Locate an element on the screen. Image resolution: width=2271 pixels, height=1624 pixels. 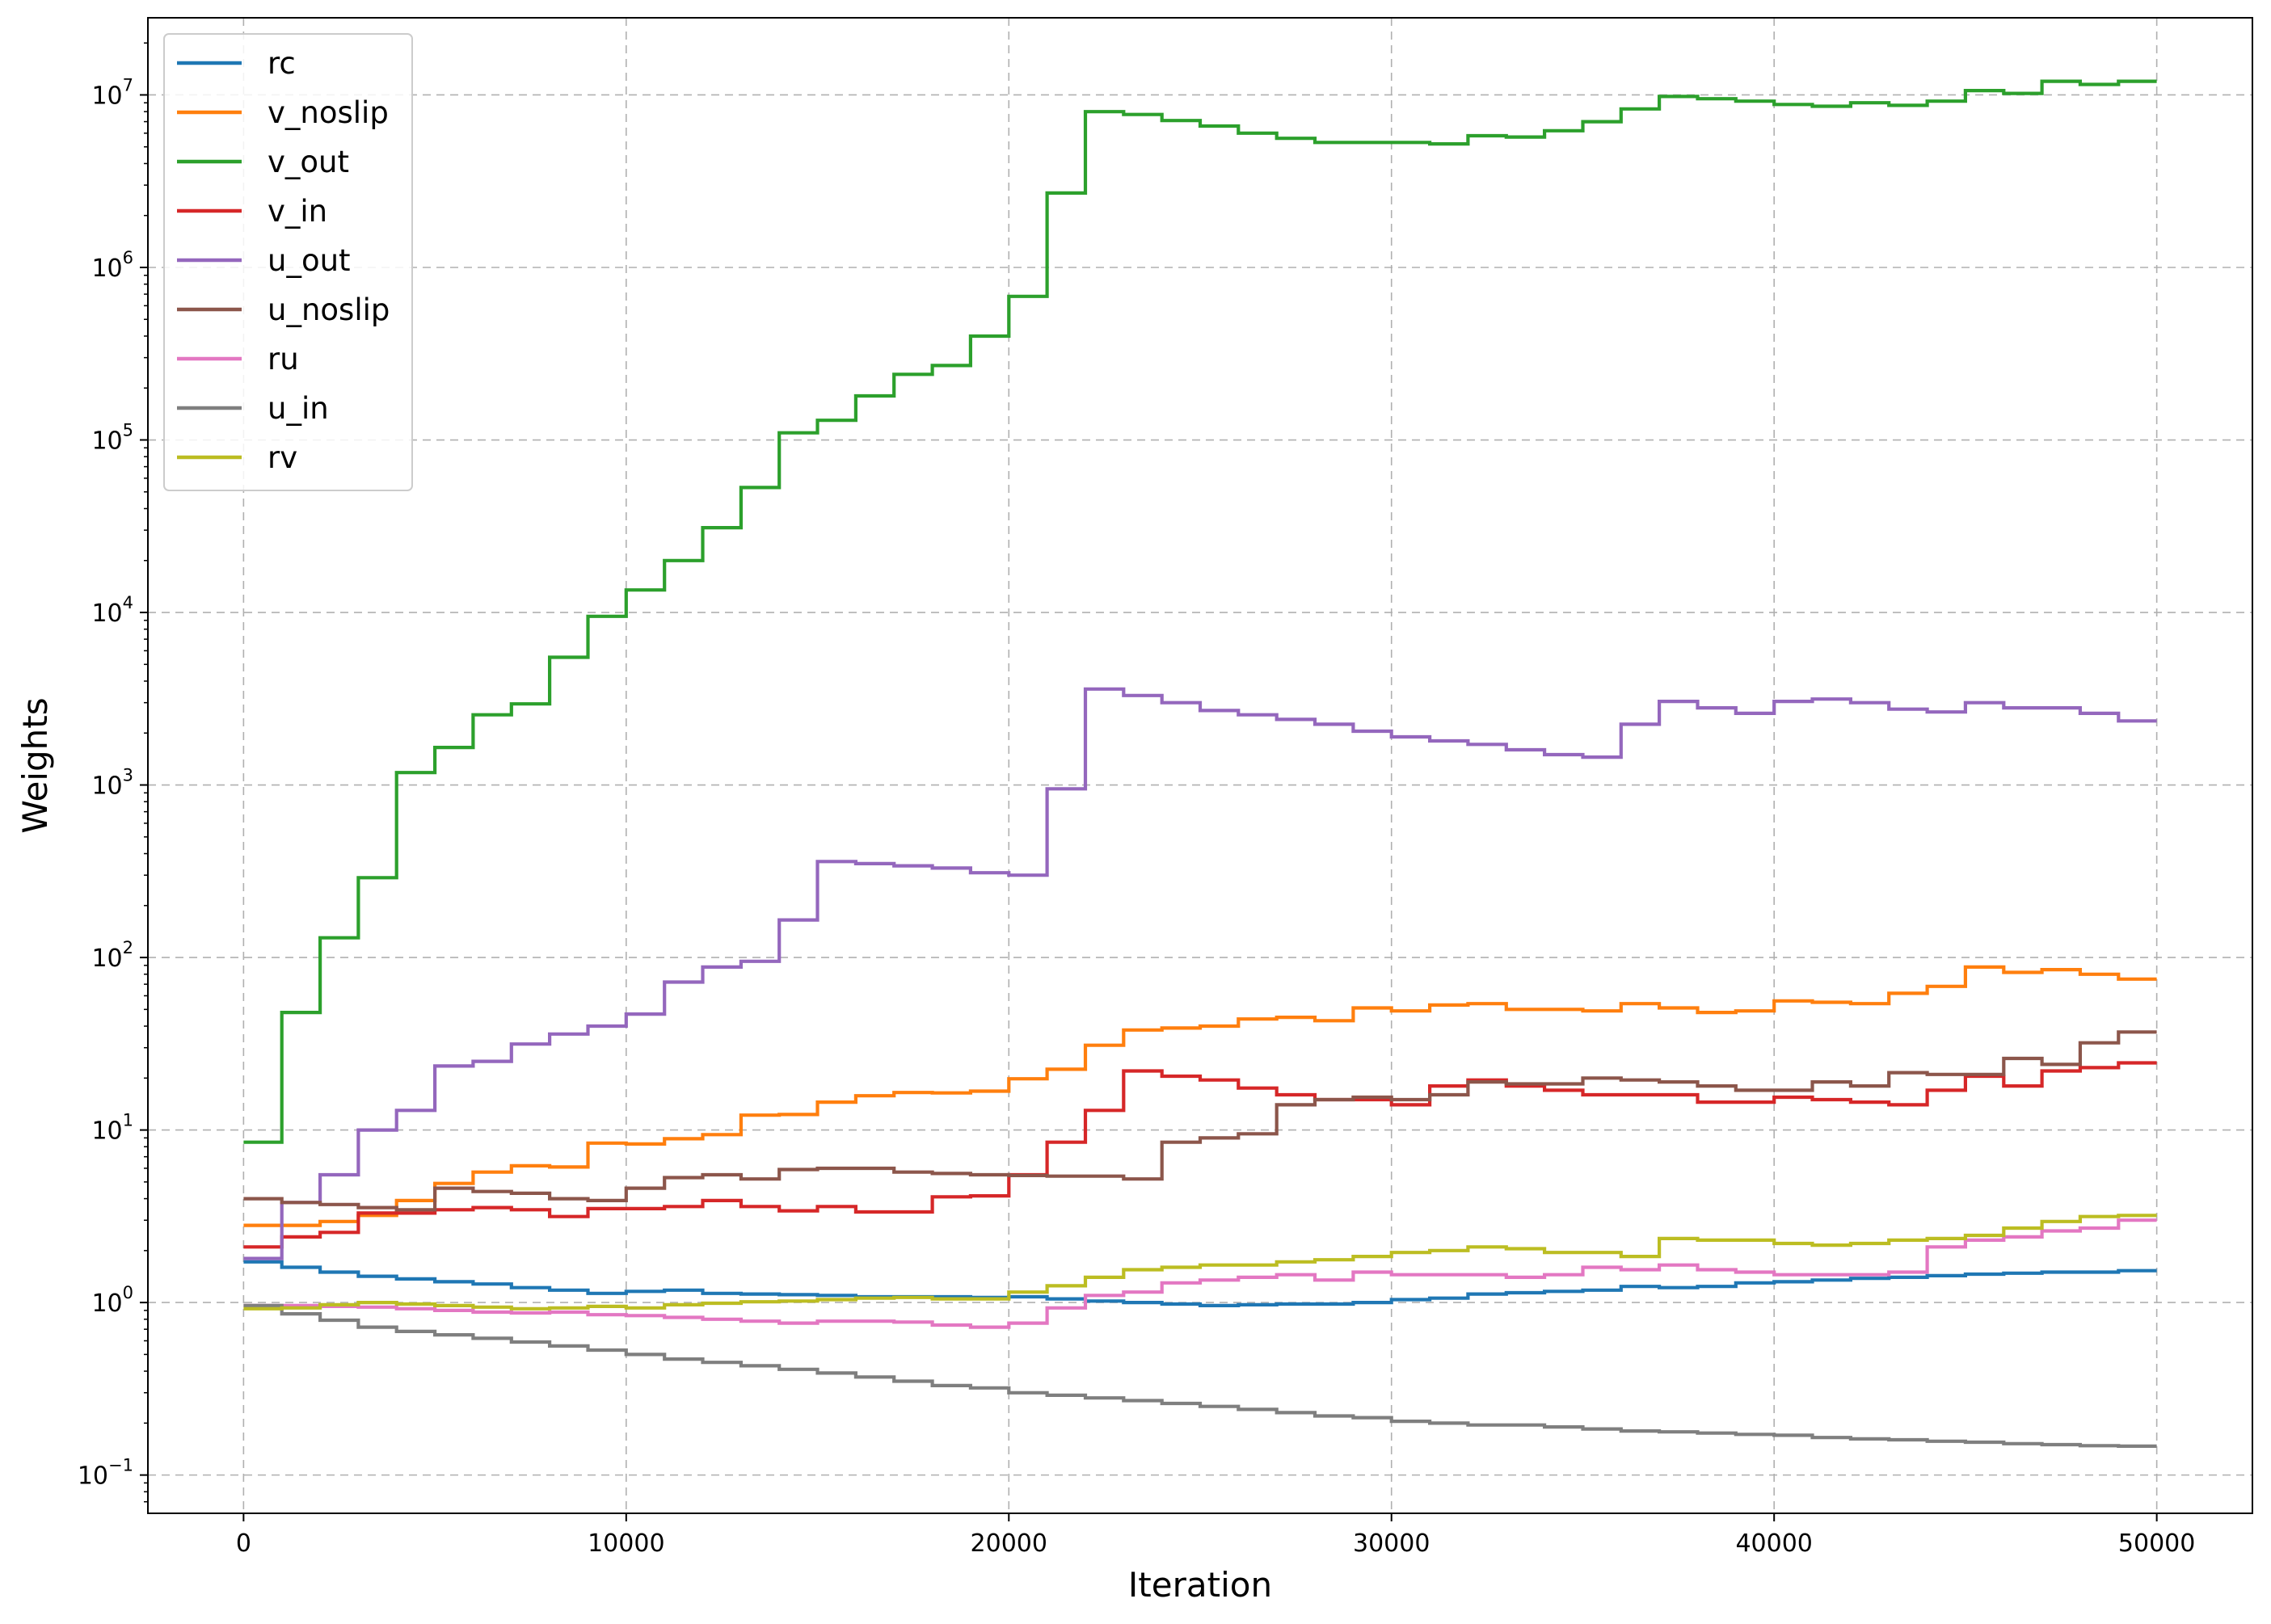
x-tick-label: 30000 is located at coordinates (1391, 1543).